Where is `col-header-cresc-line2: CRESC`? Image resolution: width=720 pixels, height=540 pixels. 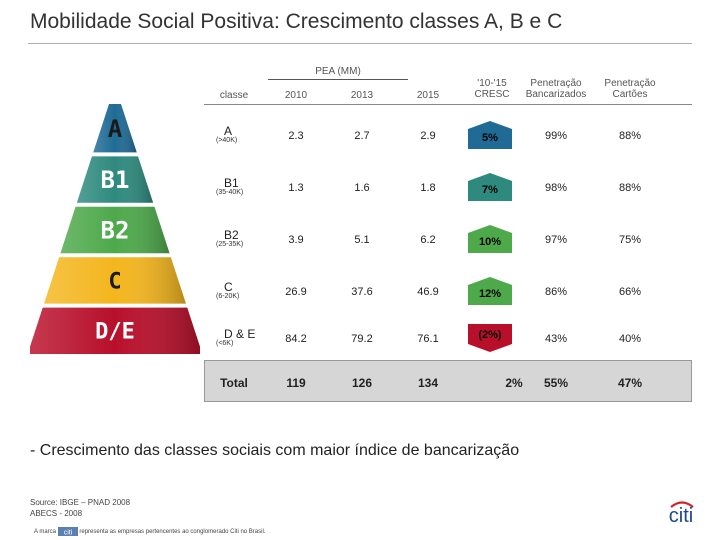
col-header-cresc-line2: CRESC is located at coordinates (492, 94).